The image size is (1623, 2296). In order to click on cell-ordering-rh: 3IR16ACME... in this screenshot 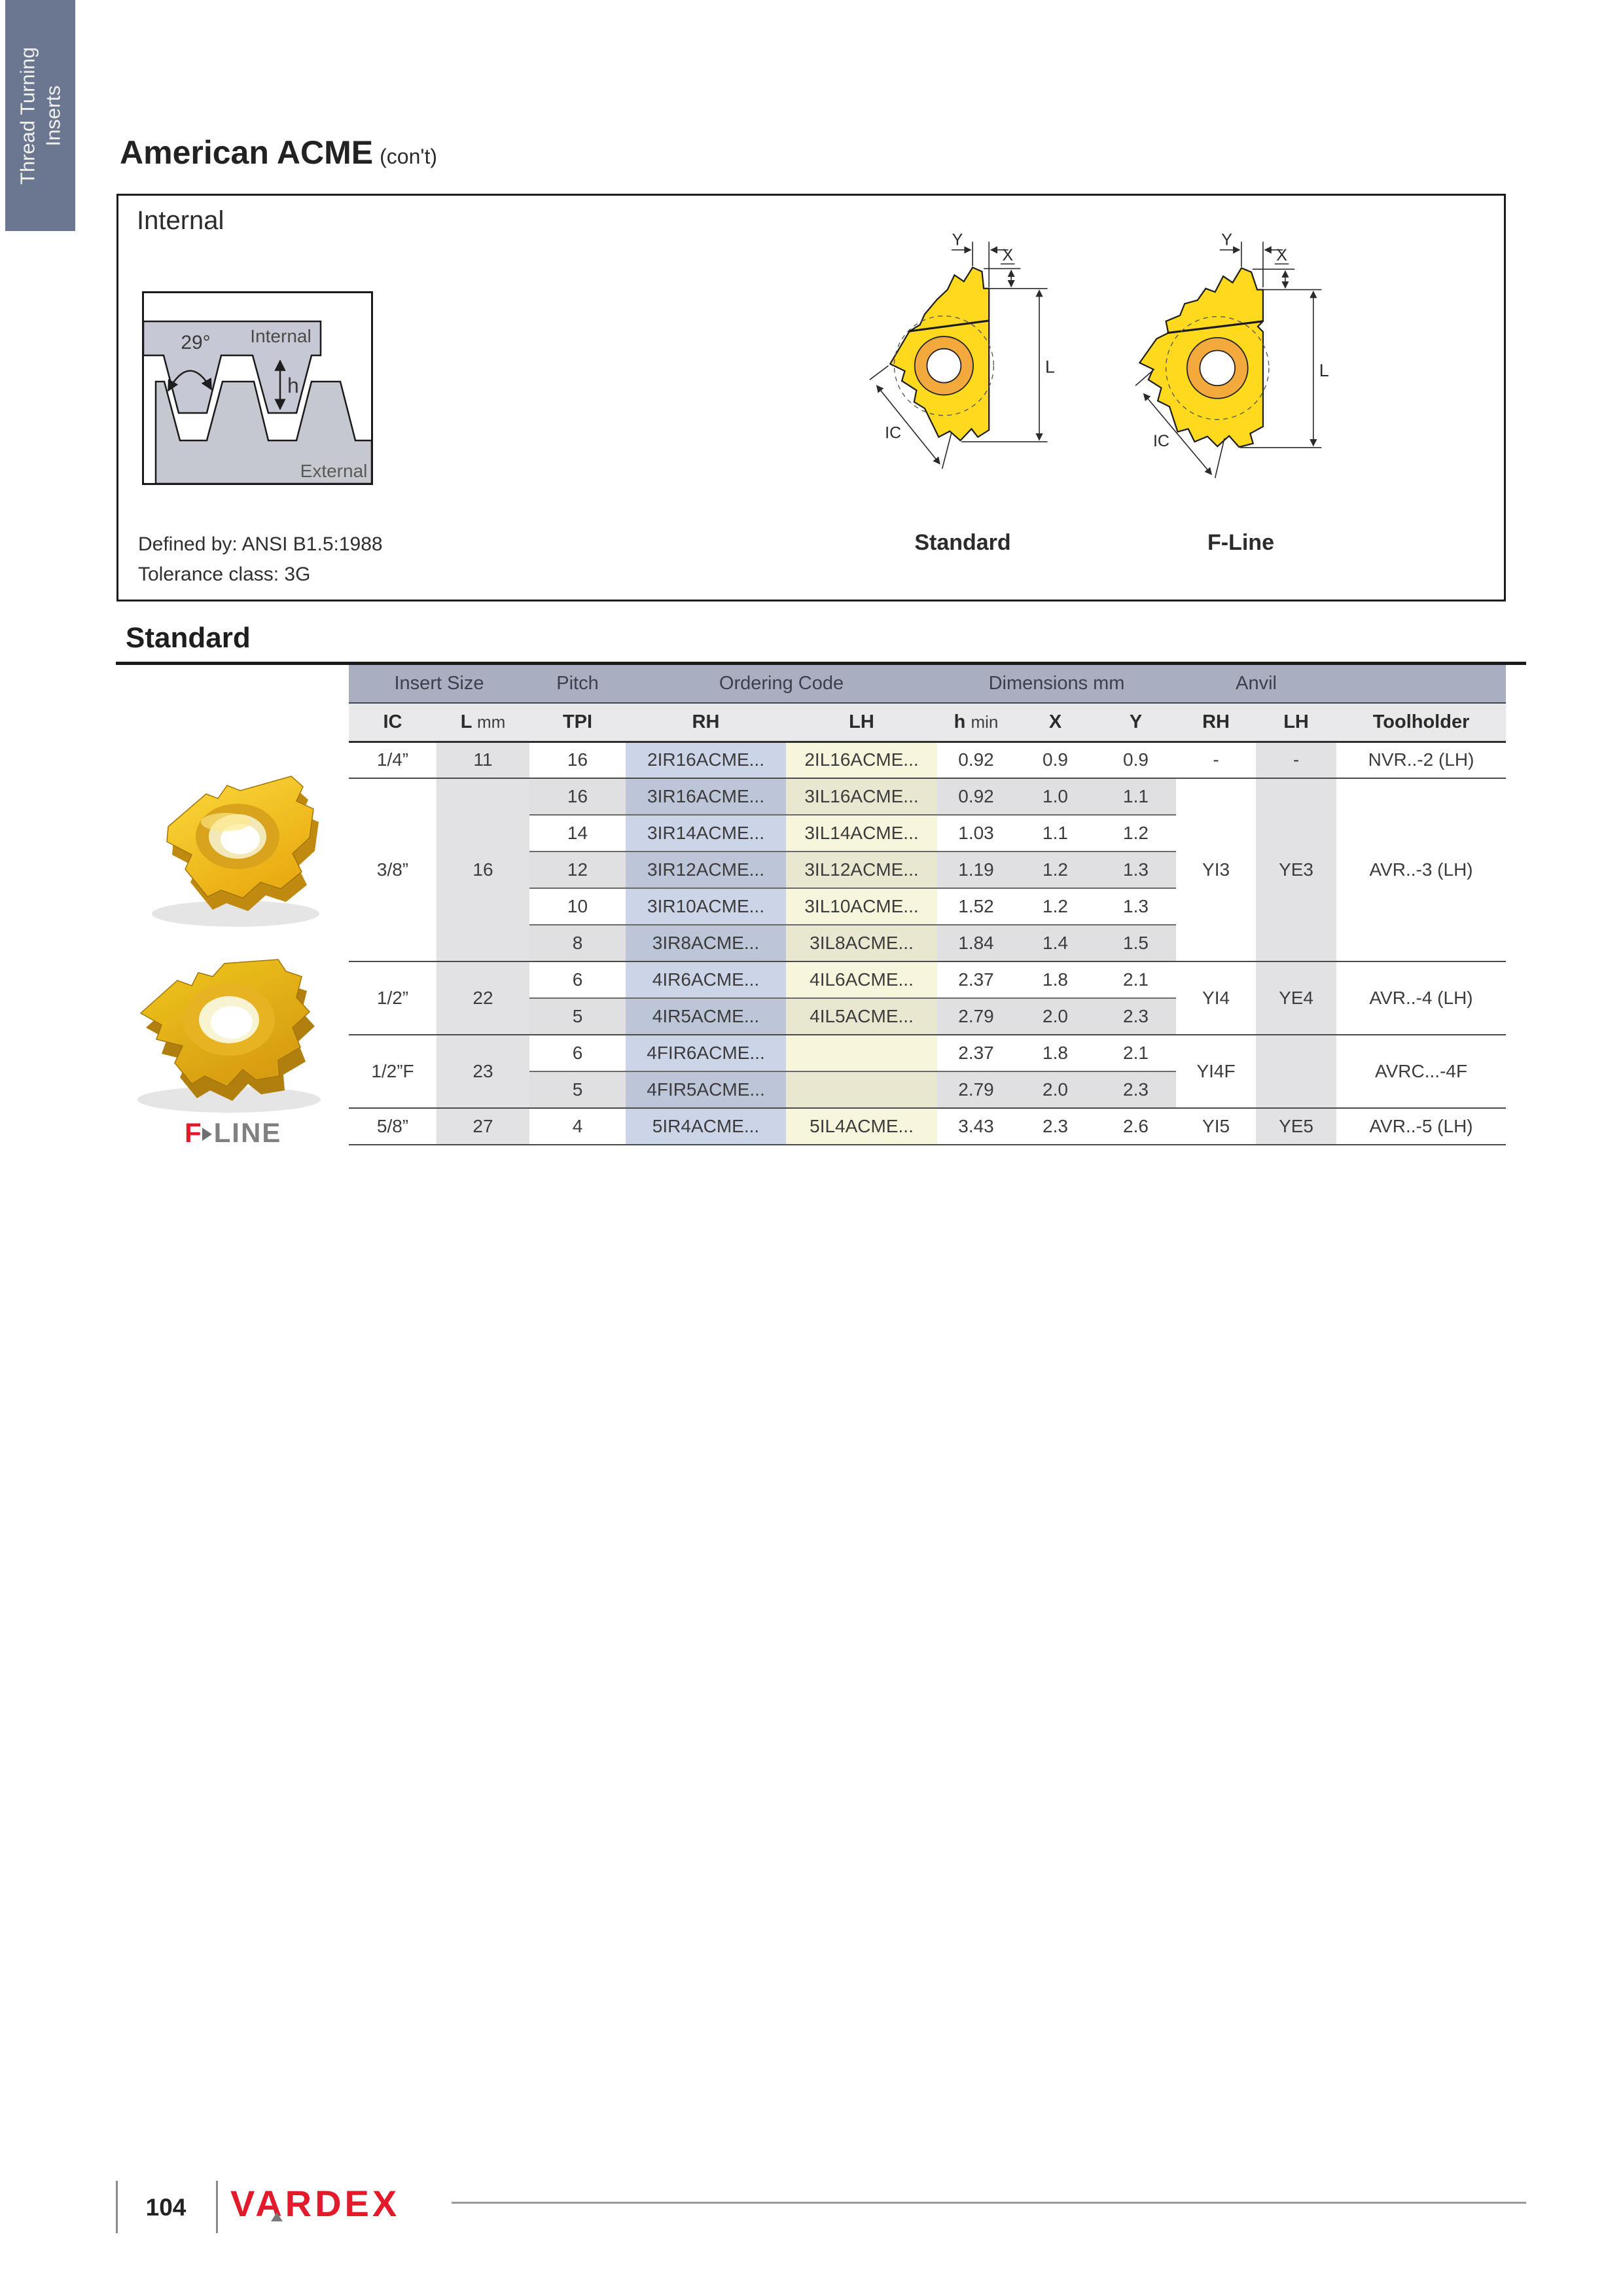, I will do `click(706, 796)`.